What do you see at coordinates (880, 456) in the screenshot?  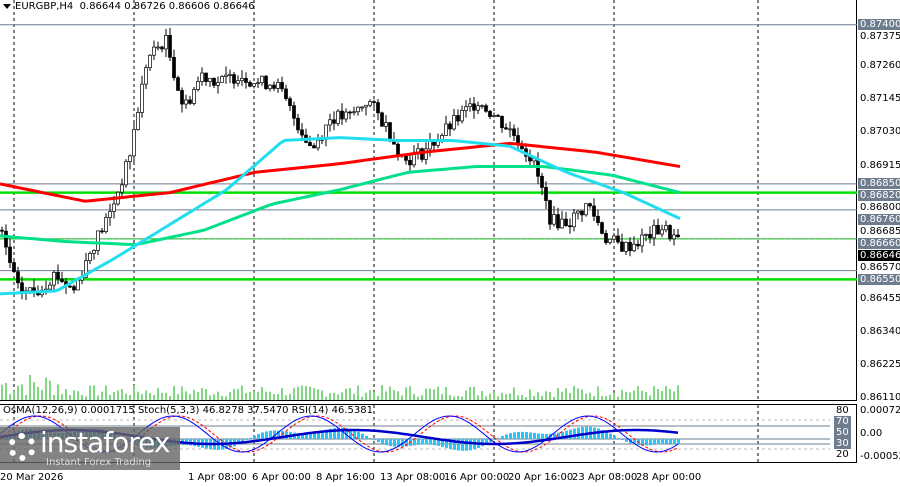 I see `indicator-tick-label: -0.000522` at bounding box center [880, 456].